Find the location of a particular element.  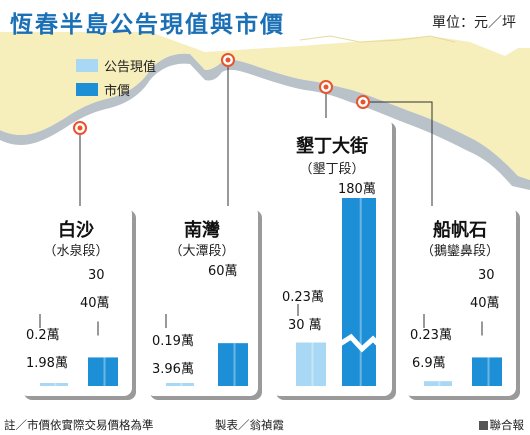

location-name: 南灣 is located at coordinates (202, 230).